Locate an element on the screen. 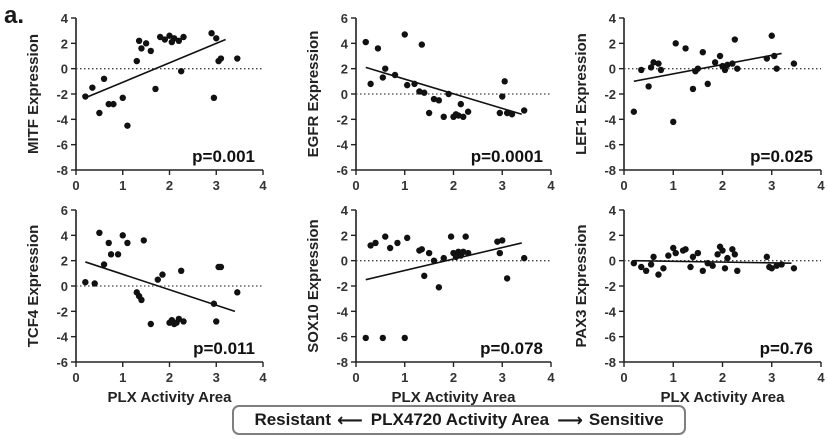  resistant-label: Resistant is located at coordinates (292, 419).